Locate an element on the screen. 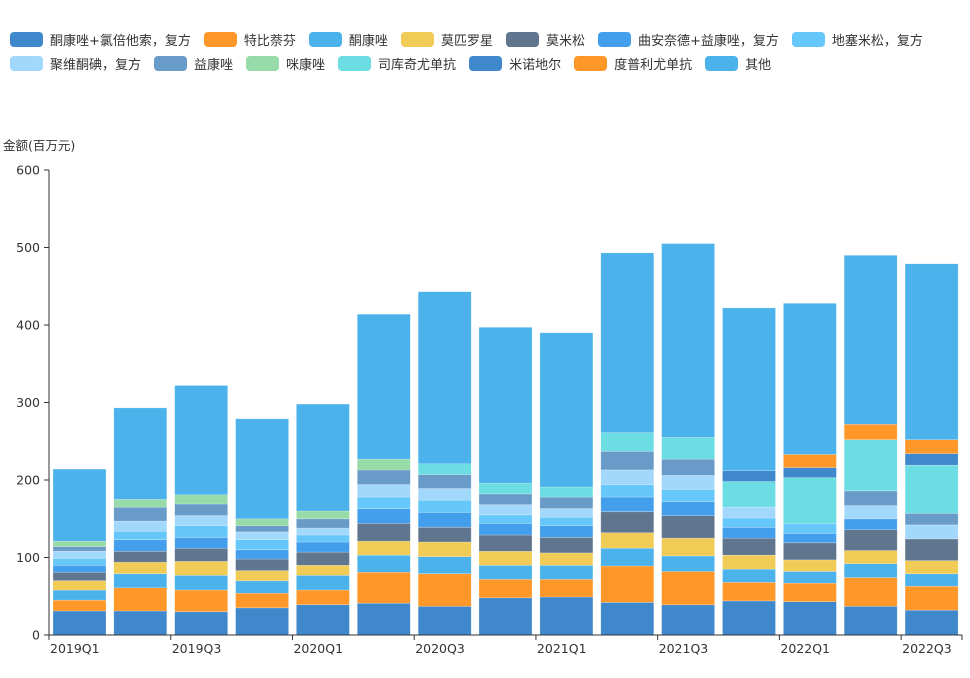 This screenshot has height=678, width=970. legend-item: 其他 is located at coordinates (738, 64).